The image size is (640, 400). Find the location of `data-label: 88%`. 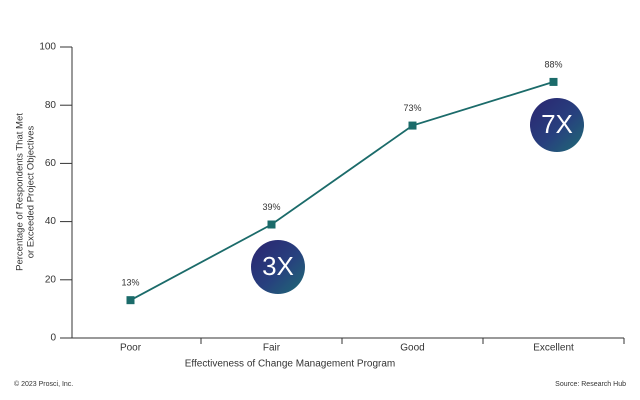

data-label: 88% is located at coordinates (553, 64).